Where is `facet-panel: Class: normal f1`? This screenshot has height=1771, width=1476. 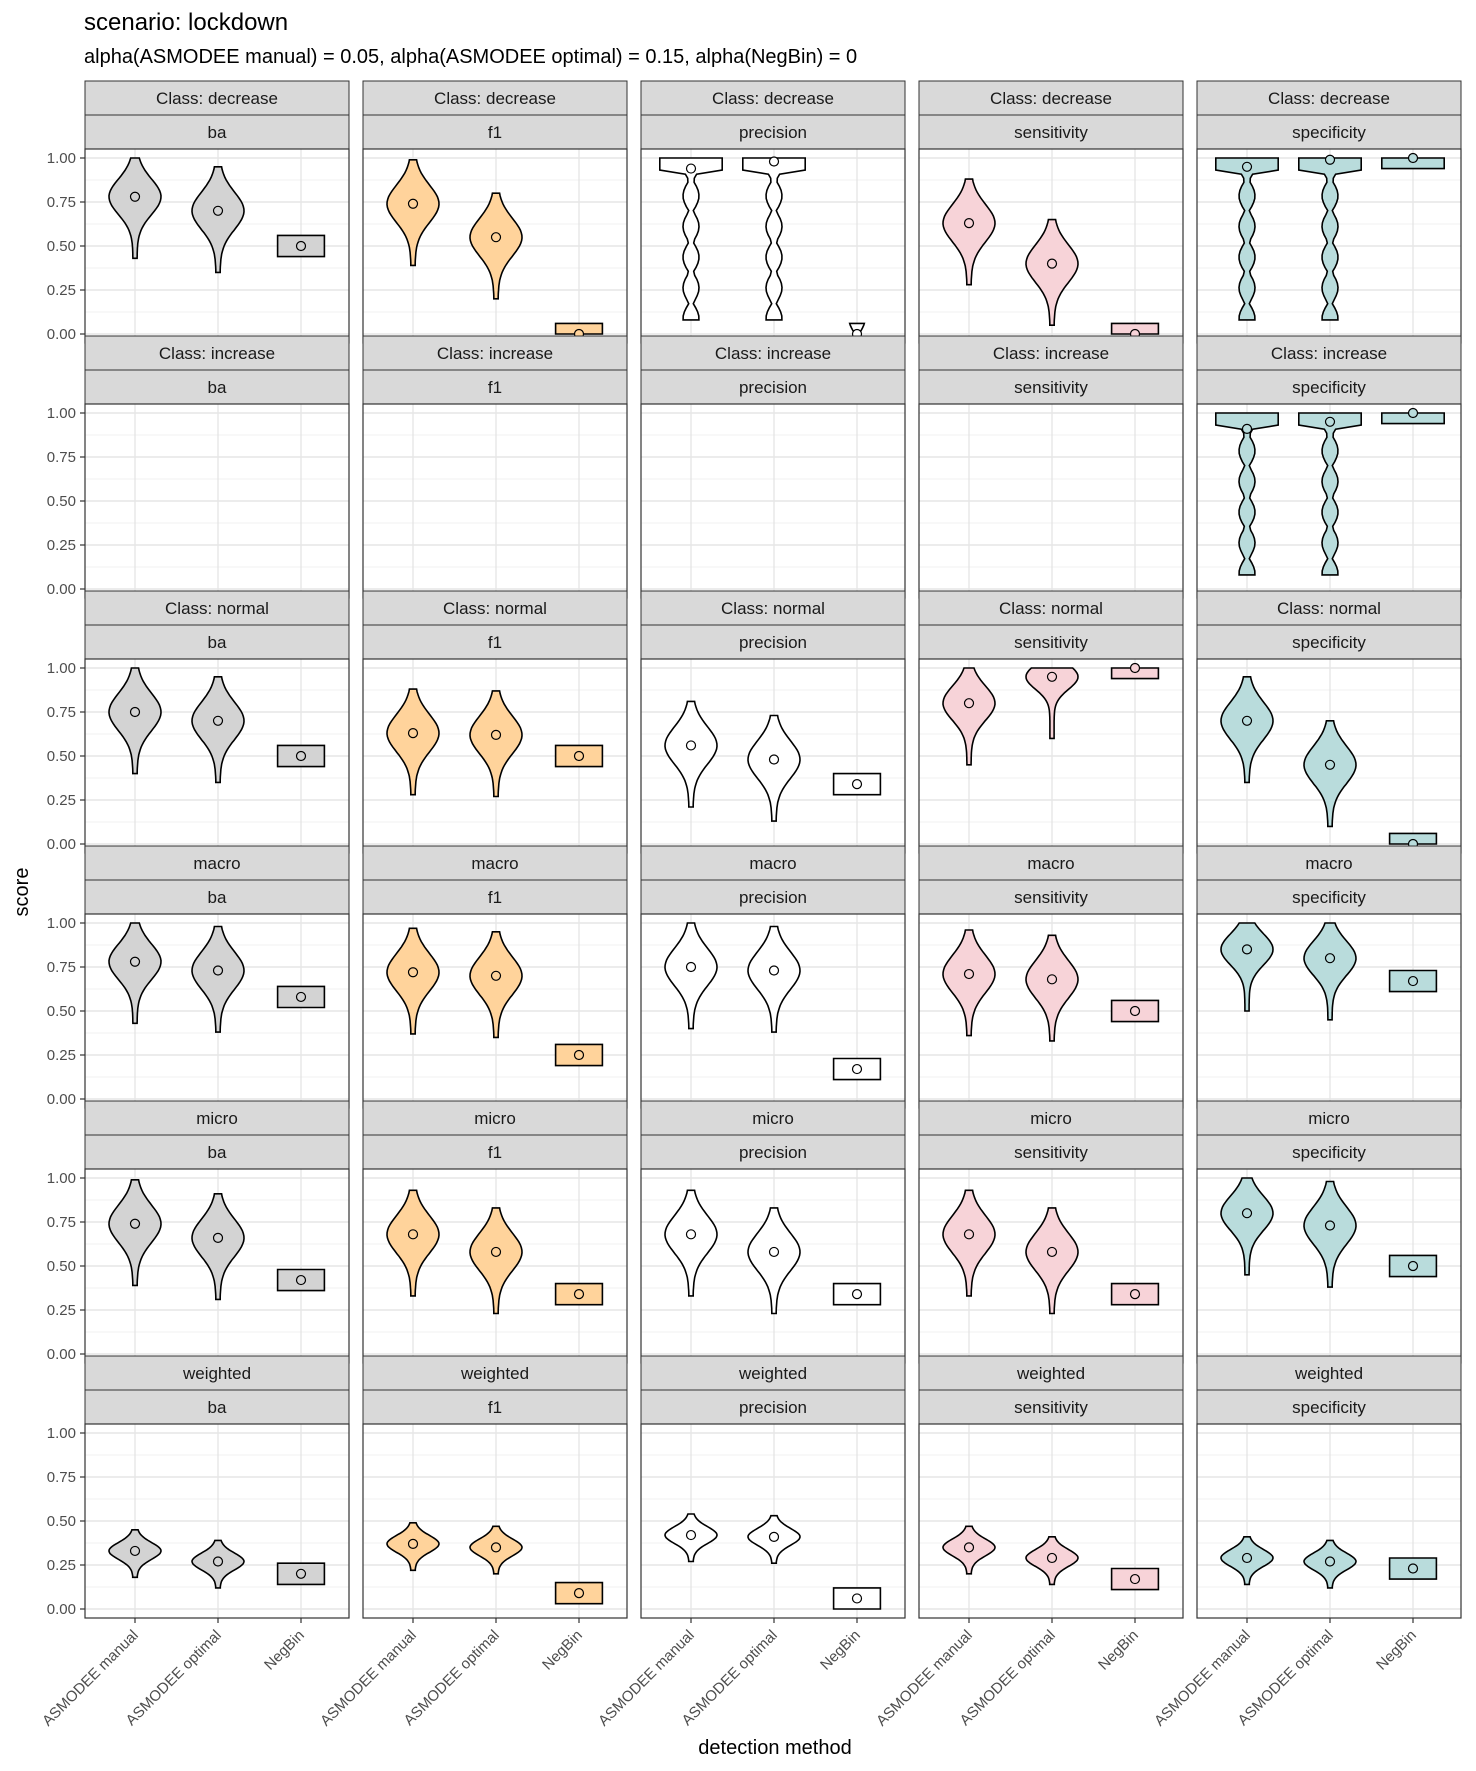 facet-panel: Class: normal f1 is located at coordinates (495, 722).